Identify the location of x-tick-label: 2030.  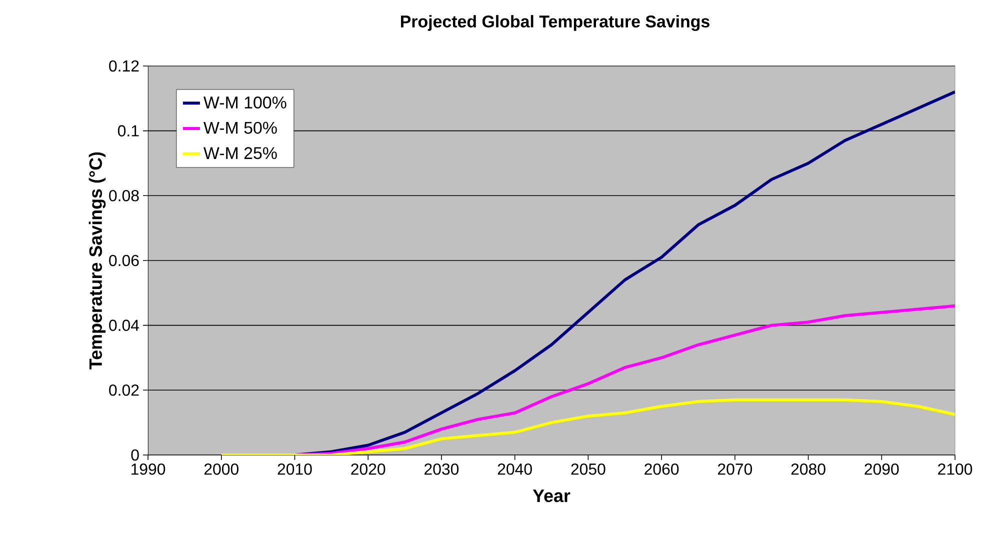
(441, 469).